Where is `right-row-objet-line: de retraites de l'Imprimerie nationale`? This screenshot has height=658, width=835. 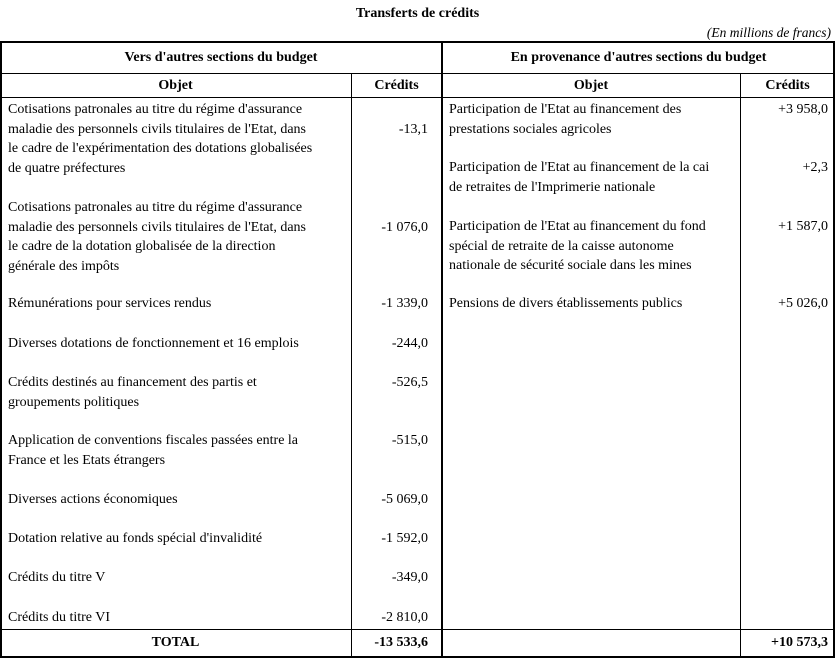 right-row-objet-line: de retraites de l'Imprimerie nationale is located at coordinates (552, 187).